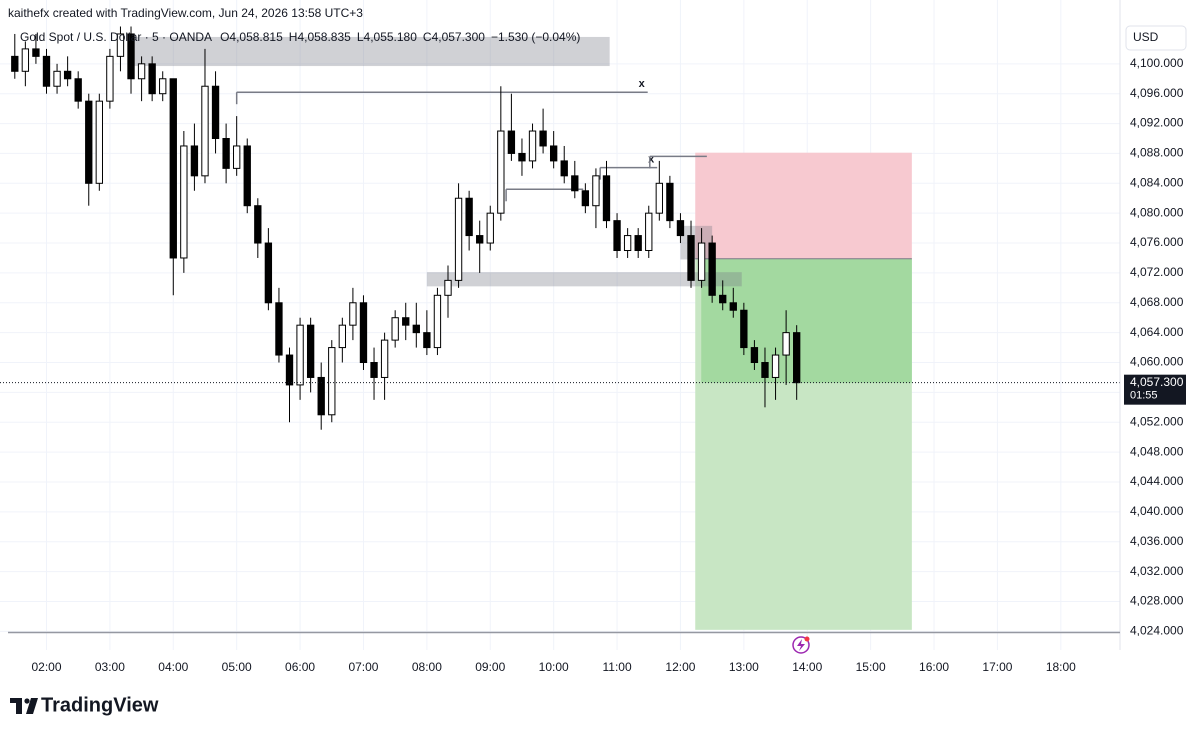 This screenshot has height=737, width=1200. I want to click on x-tick-label: 16:00, so click(934, 667).